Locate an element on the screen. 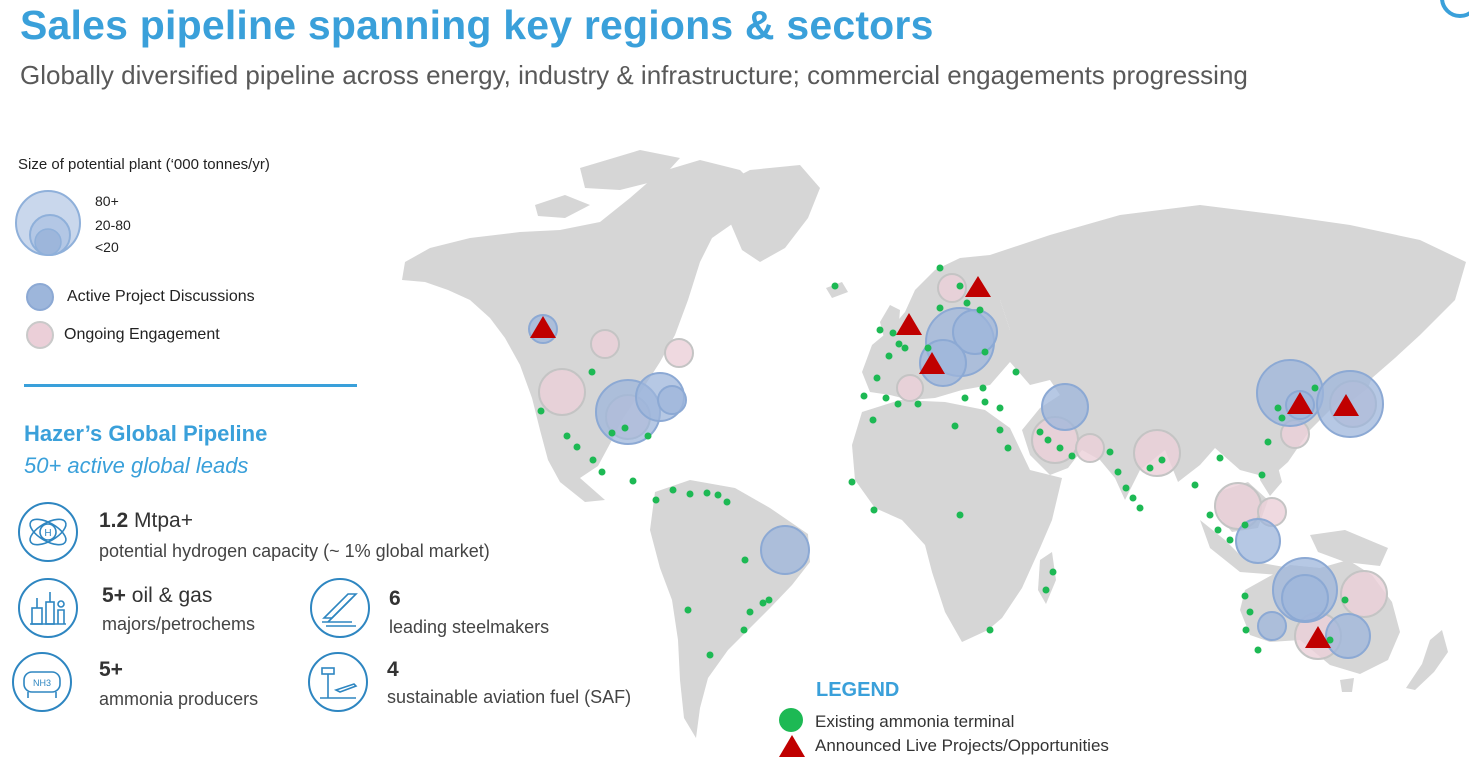 This screenshot has width=1469, height=762. stat-ammonia-main: 5+ is located at coordinates (111, 670).